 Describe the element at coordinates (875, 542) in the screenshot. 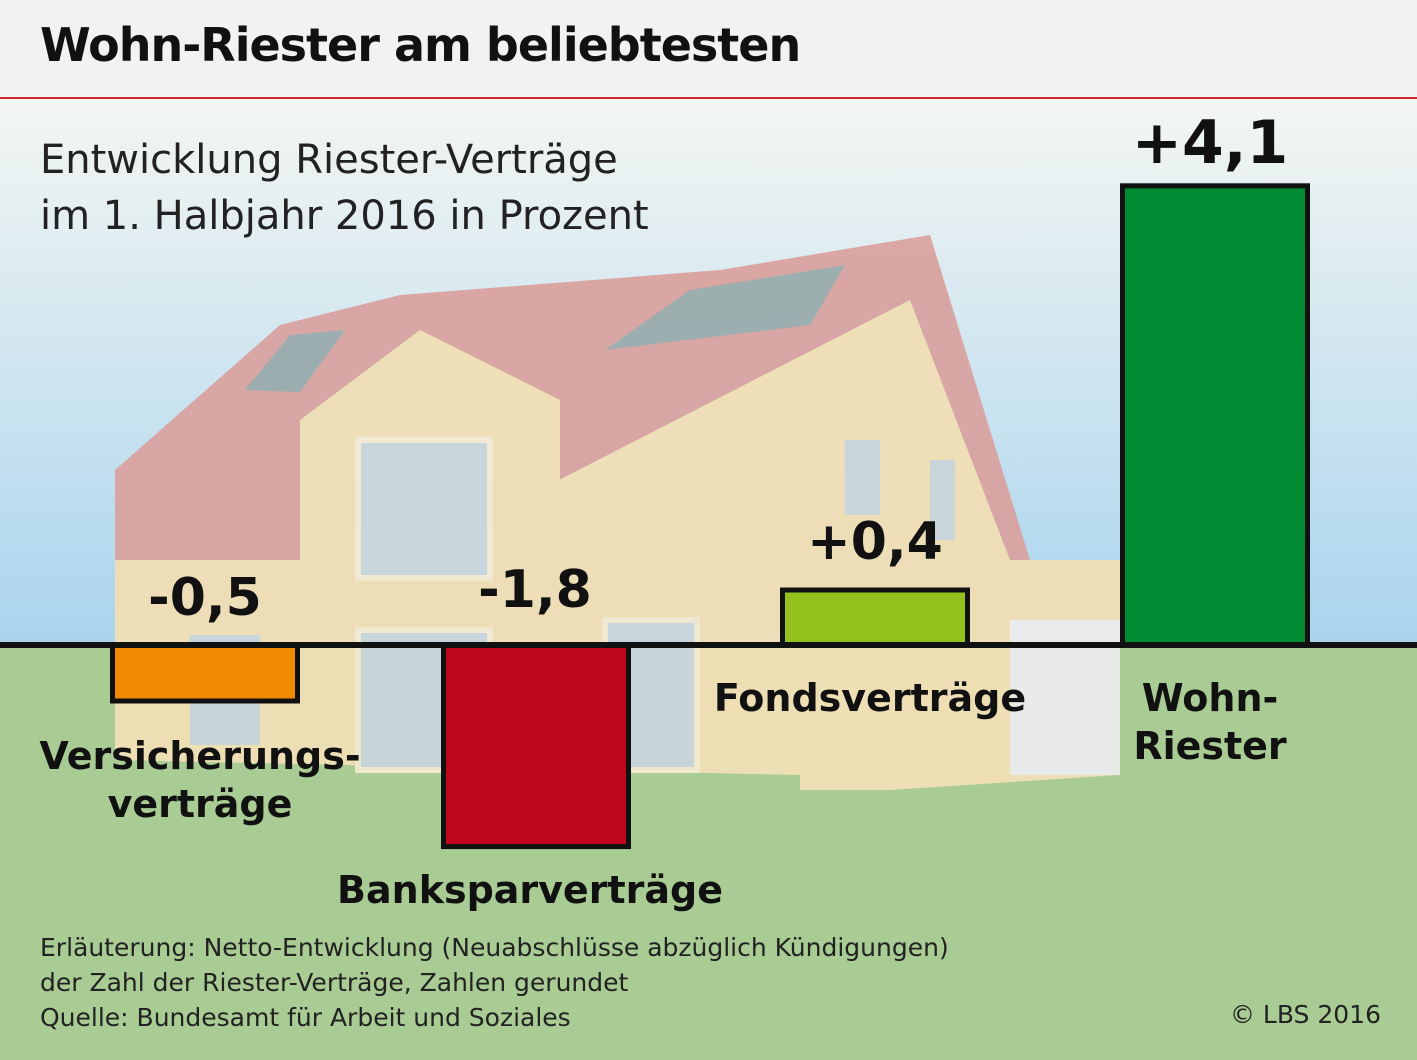

I see `value-label: +0,4` at that location.